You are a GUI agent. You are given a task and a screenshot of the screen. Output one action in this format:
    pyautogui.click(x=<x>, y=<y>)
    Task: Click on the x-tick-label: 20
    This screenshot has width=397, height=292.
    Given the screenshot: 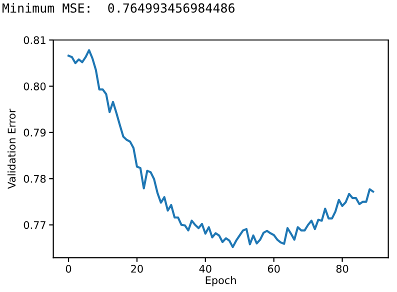 What is the action you would take?
    pyautogui.click(x=137, y=268)
    